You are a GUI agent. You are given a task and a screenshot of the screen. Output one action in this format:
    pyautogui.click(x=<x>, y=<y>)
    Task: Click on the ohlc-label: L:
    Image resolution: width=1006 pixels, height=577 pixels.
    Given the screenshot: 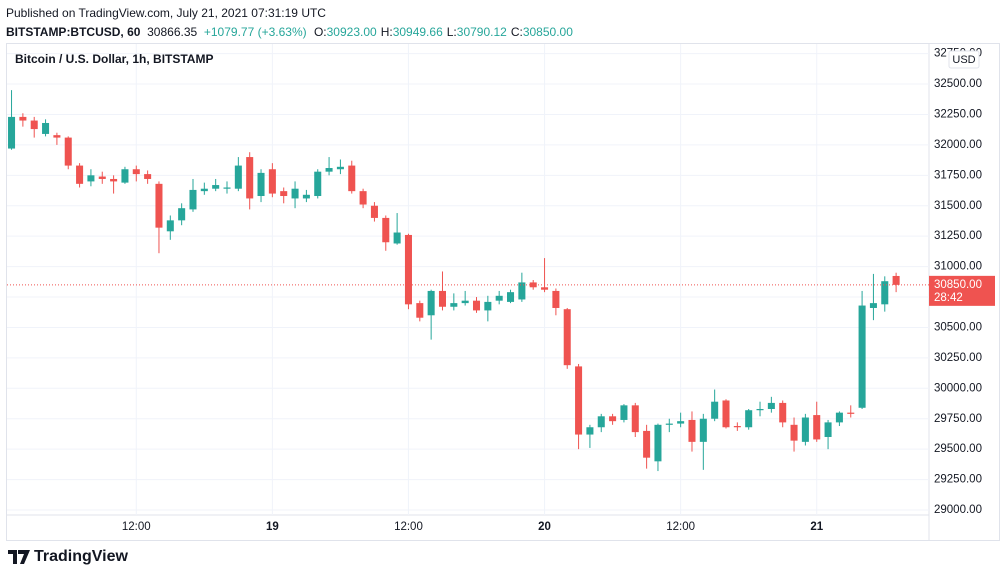 What is the action you would take?
    pyautogui.click(x=451, y=32)
    